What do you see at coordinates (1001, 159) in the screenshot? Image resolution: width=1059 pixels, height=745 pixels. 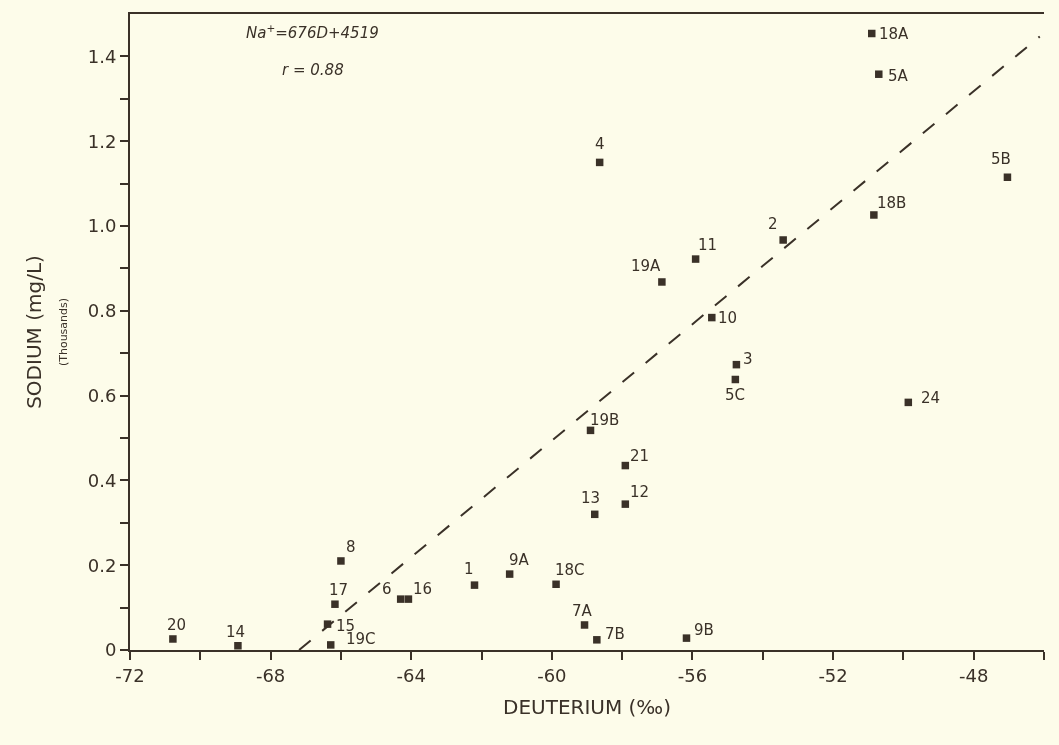 I see `annotation: 5B` at bounding box center [1001, 159].